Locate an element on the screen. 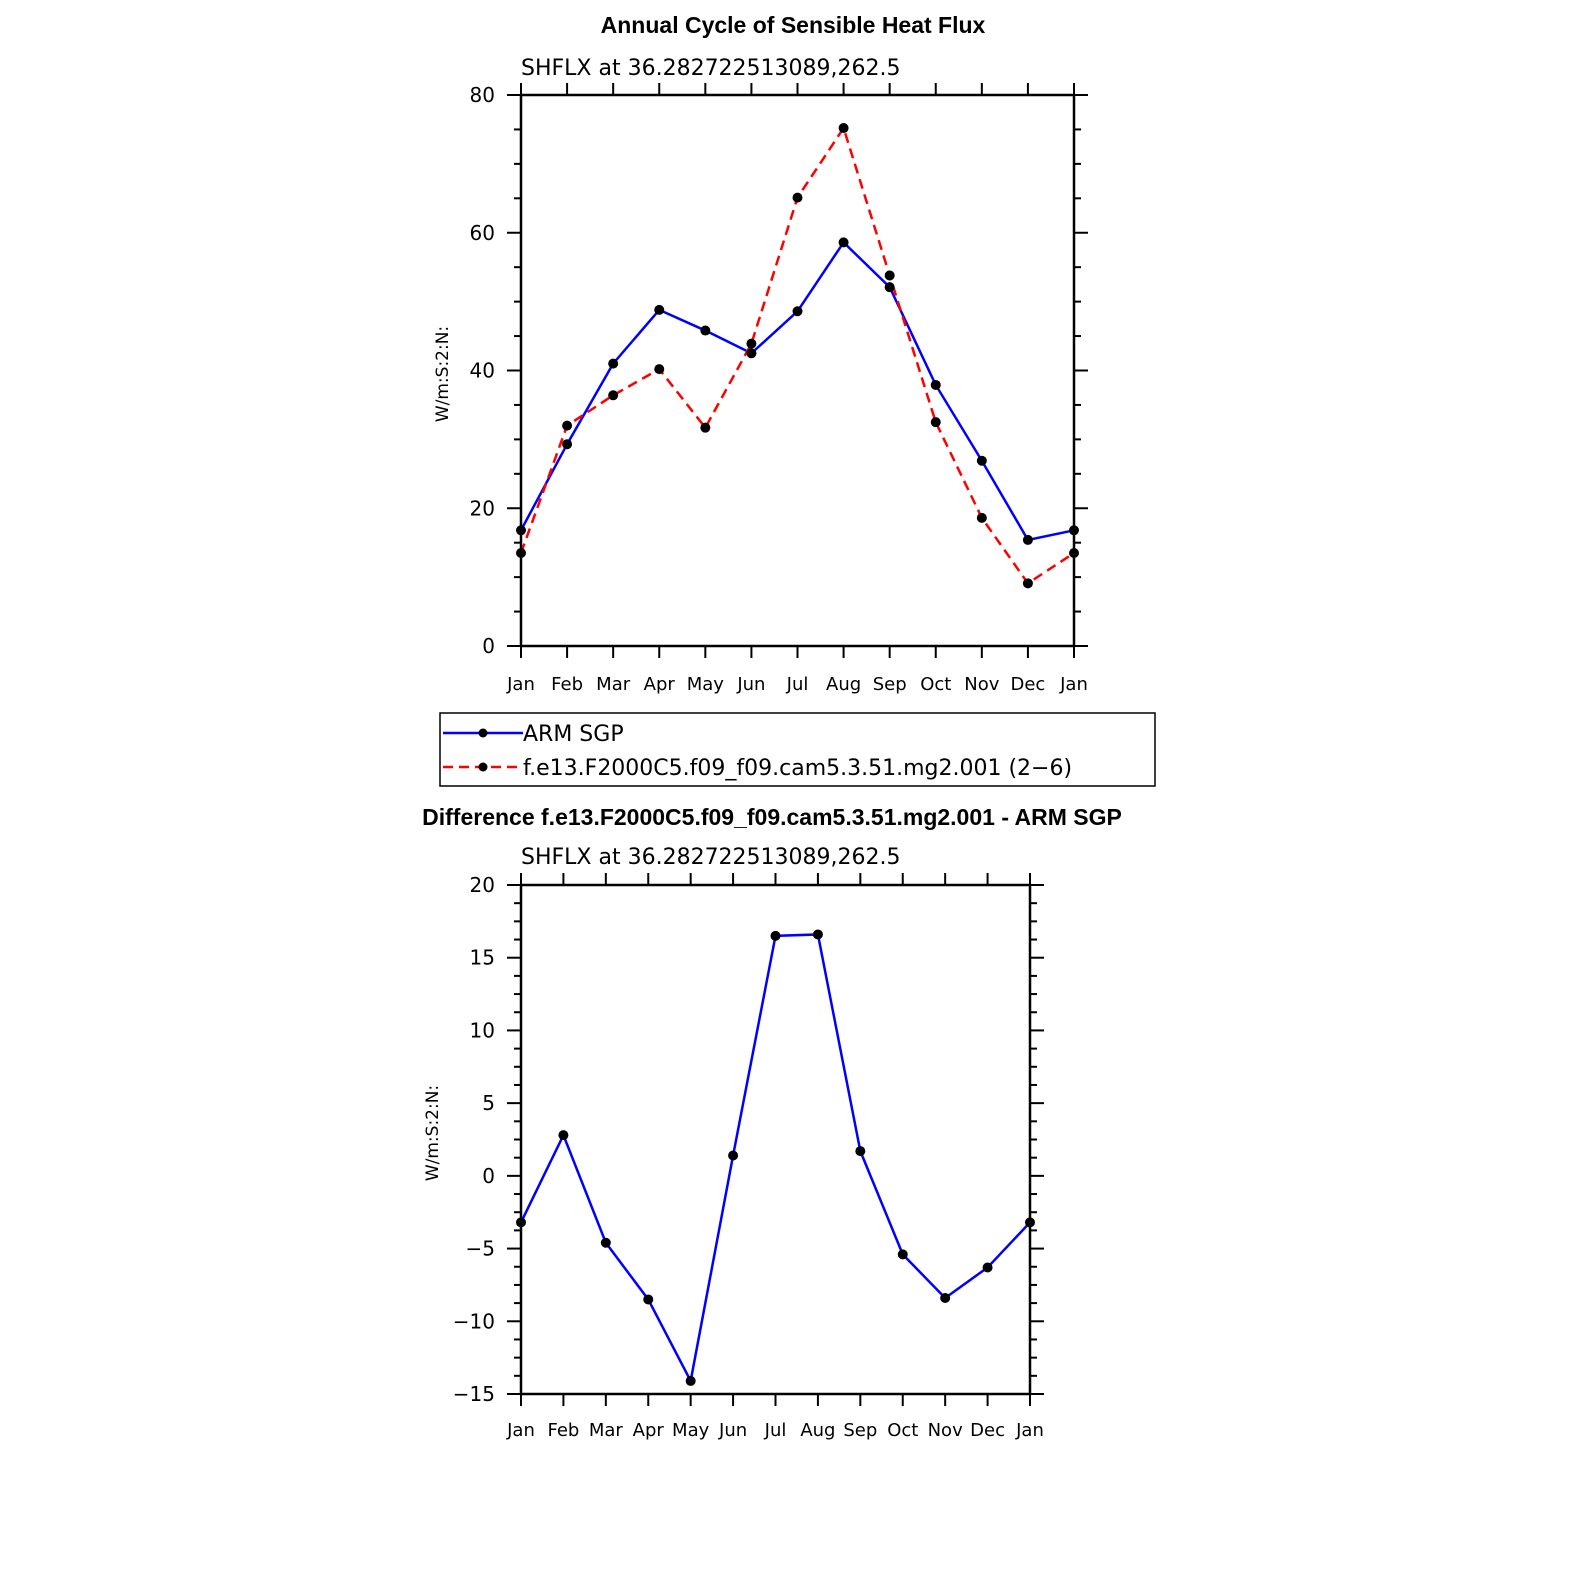 This screenshot has height=1574, width=1574. y-tick-label: 60 is located at coordinates (482, 233).